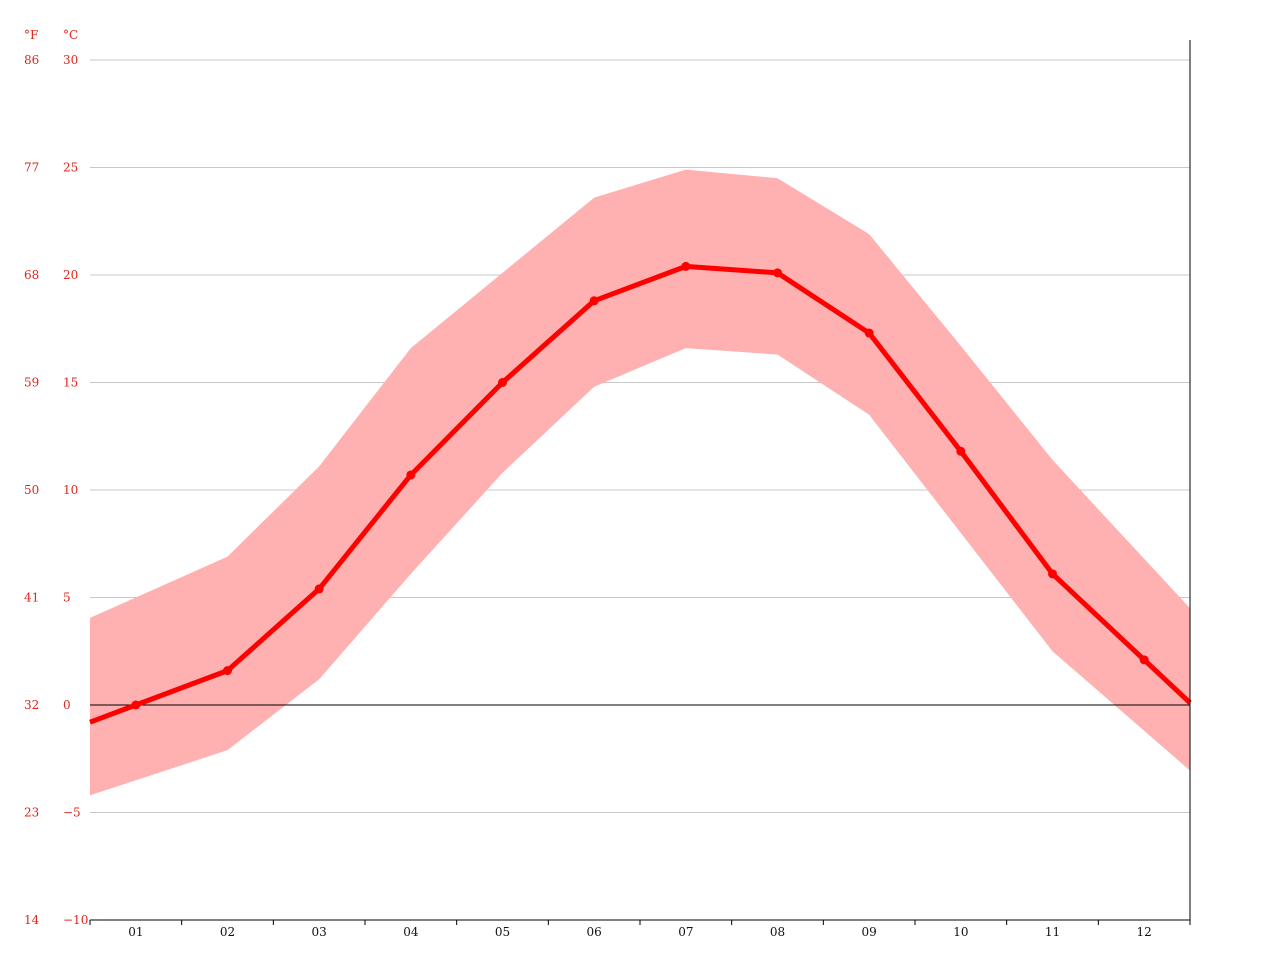  Describe the element at coordinates (31, 490) in the screenshot. I see `y-tick-label-fahrenheit: 50` at that location.